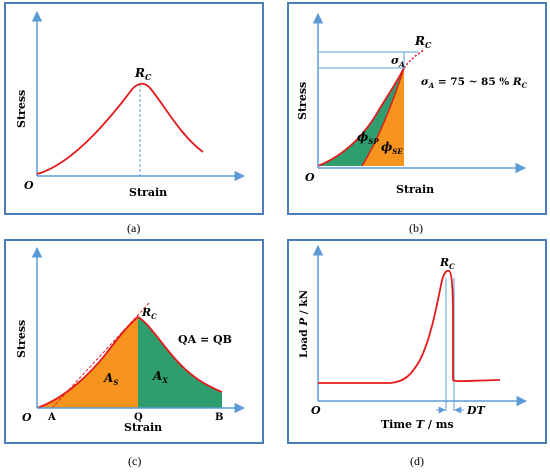 Image resolution: width=550 pixels, height=473 pixels. I want to click on panel-c-ratio-label: QA = QB, so click(205, 339).